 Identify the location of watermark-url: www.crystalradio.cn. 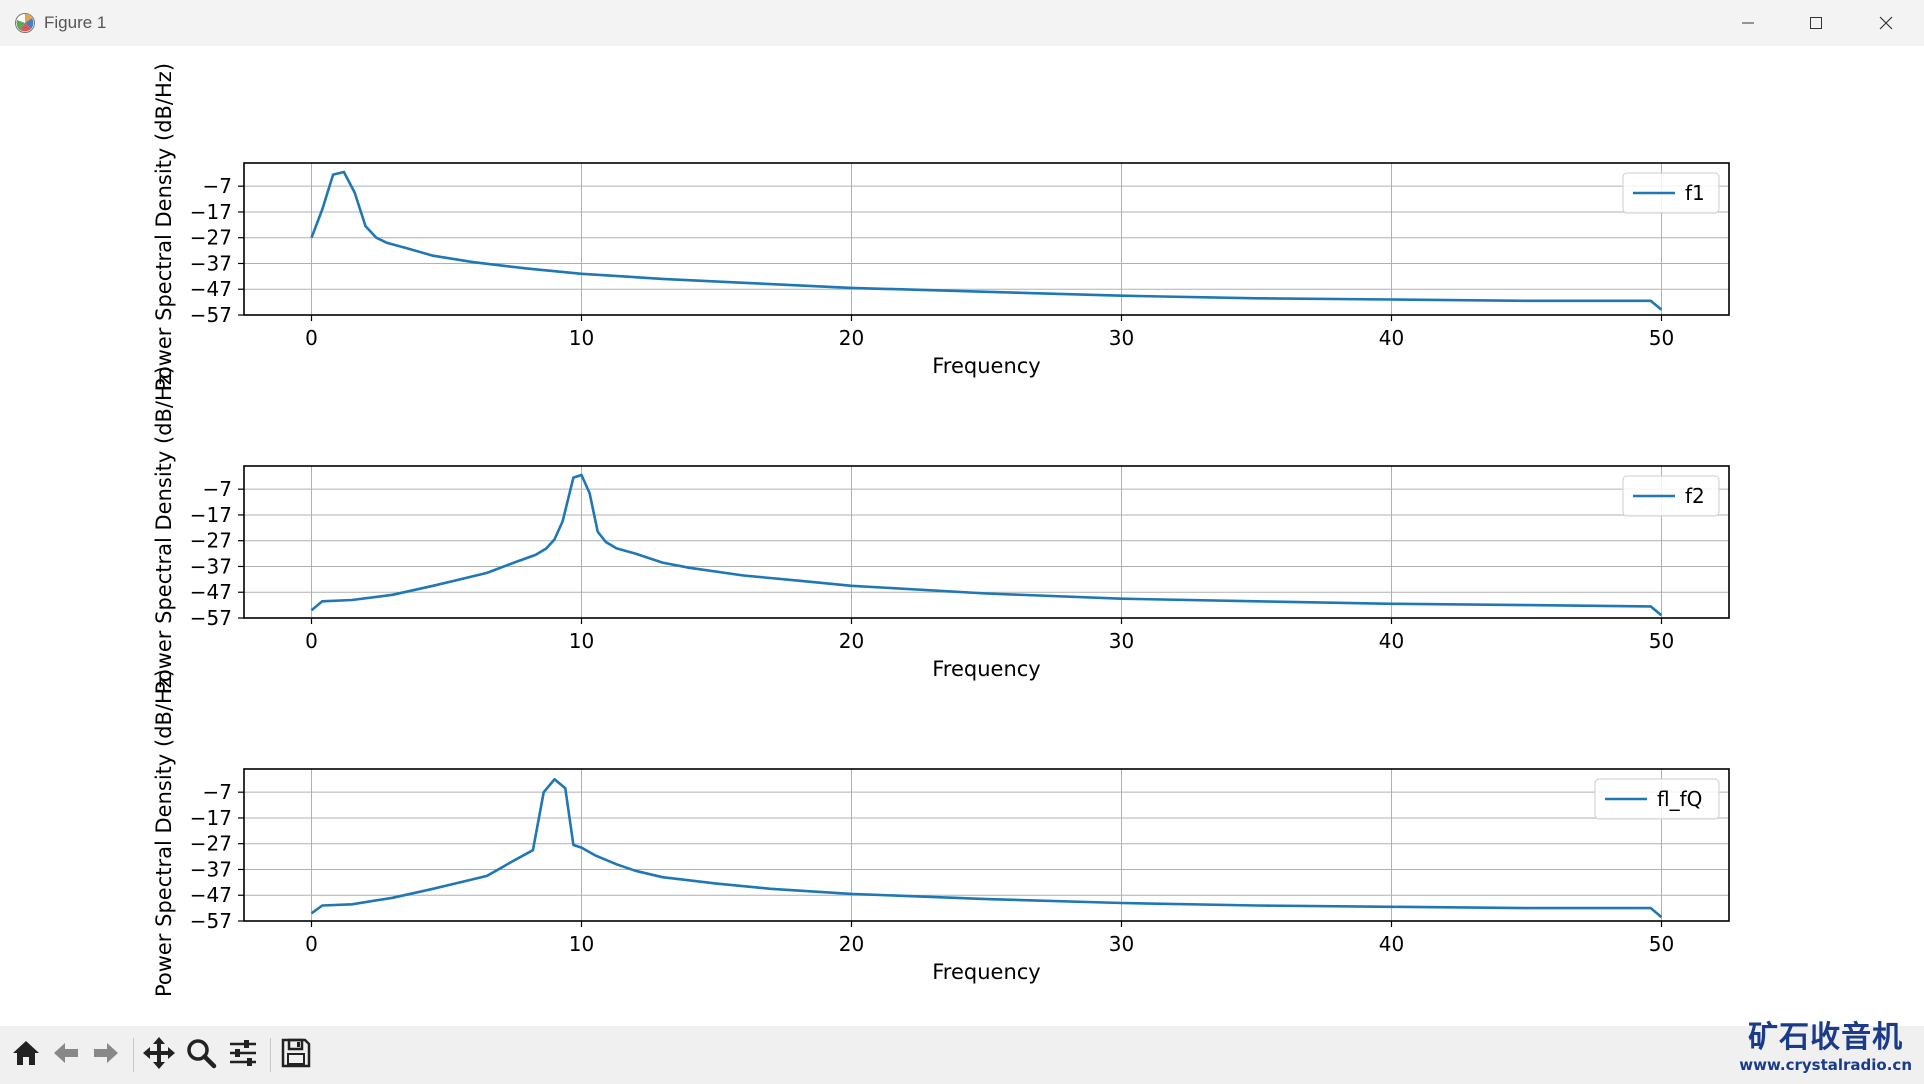
(1825, 1065).